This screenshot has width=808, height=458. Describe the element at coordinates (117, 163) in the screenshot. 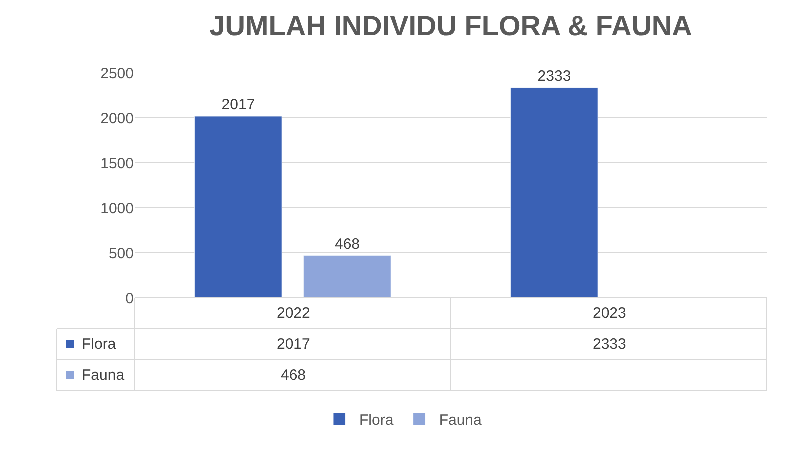

I see `y-tick-label: 1500` at that location.